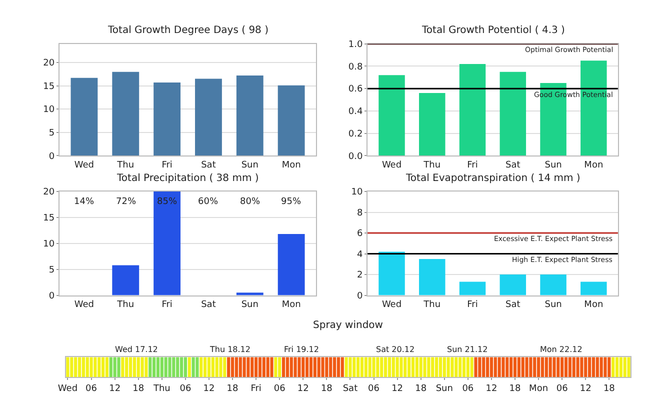  Describe the element at coordinates (187, 178) in the screenshot. I see `chart-title: Total Precipitation ( 38 mm )` at that location.